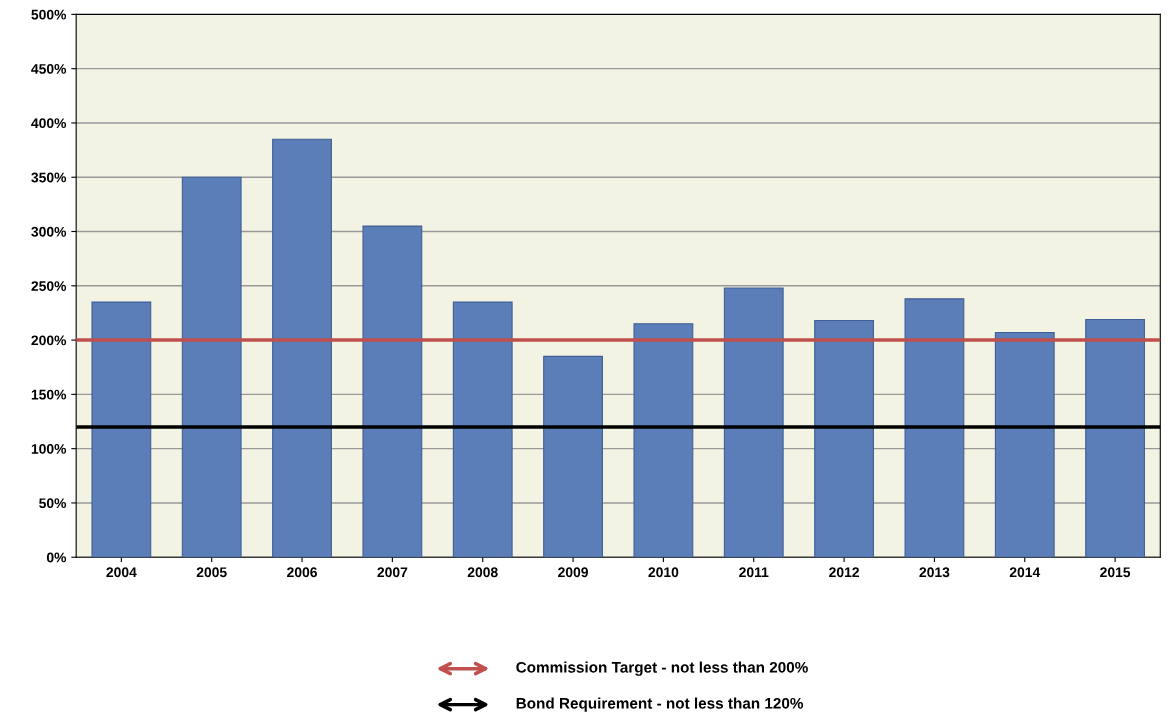 The height and width of the screenshot is (719, 1172). I want to click on y-tick-label: 50%, so click(53, 503).